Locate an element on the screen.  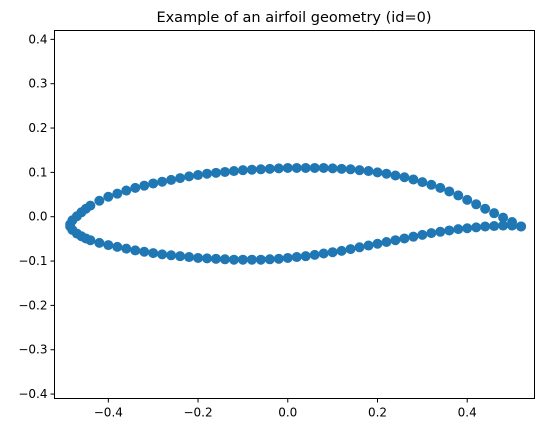
x-tick-label: 0.0 is located at coordinates (287, 413).